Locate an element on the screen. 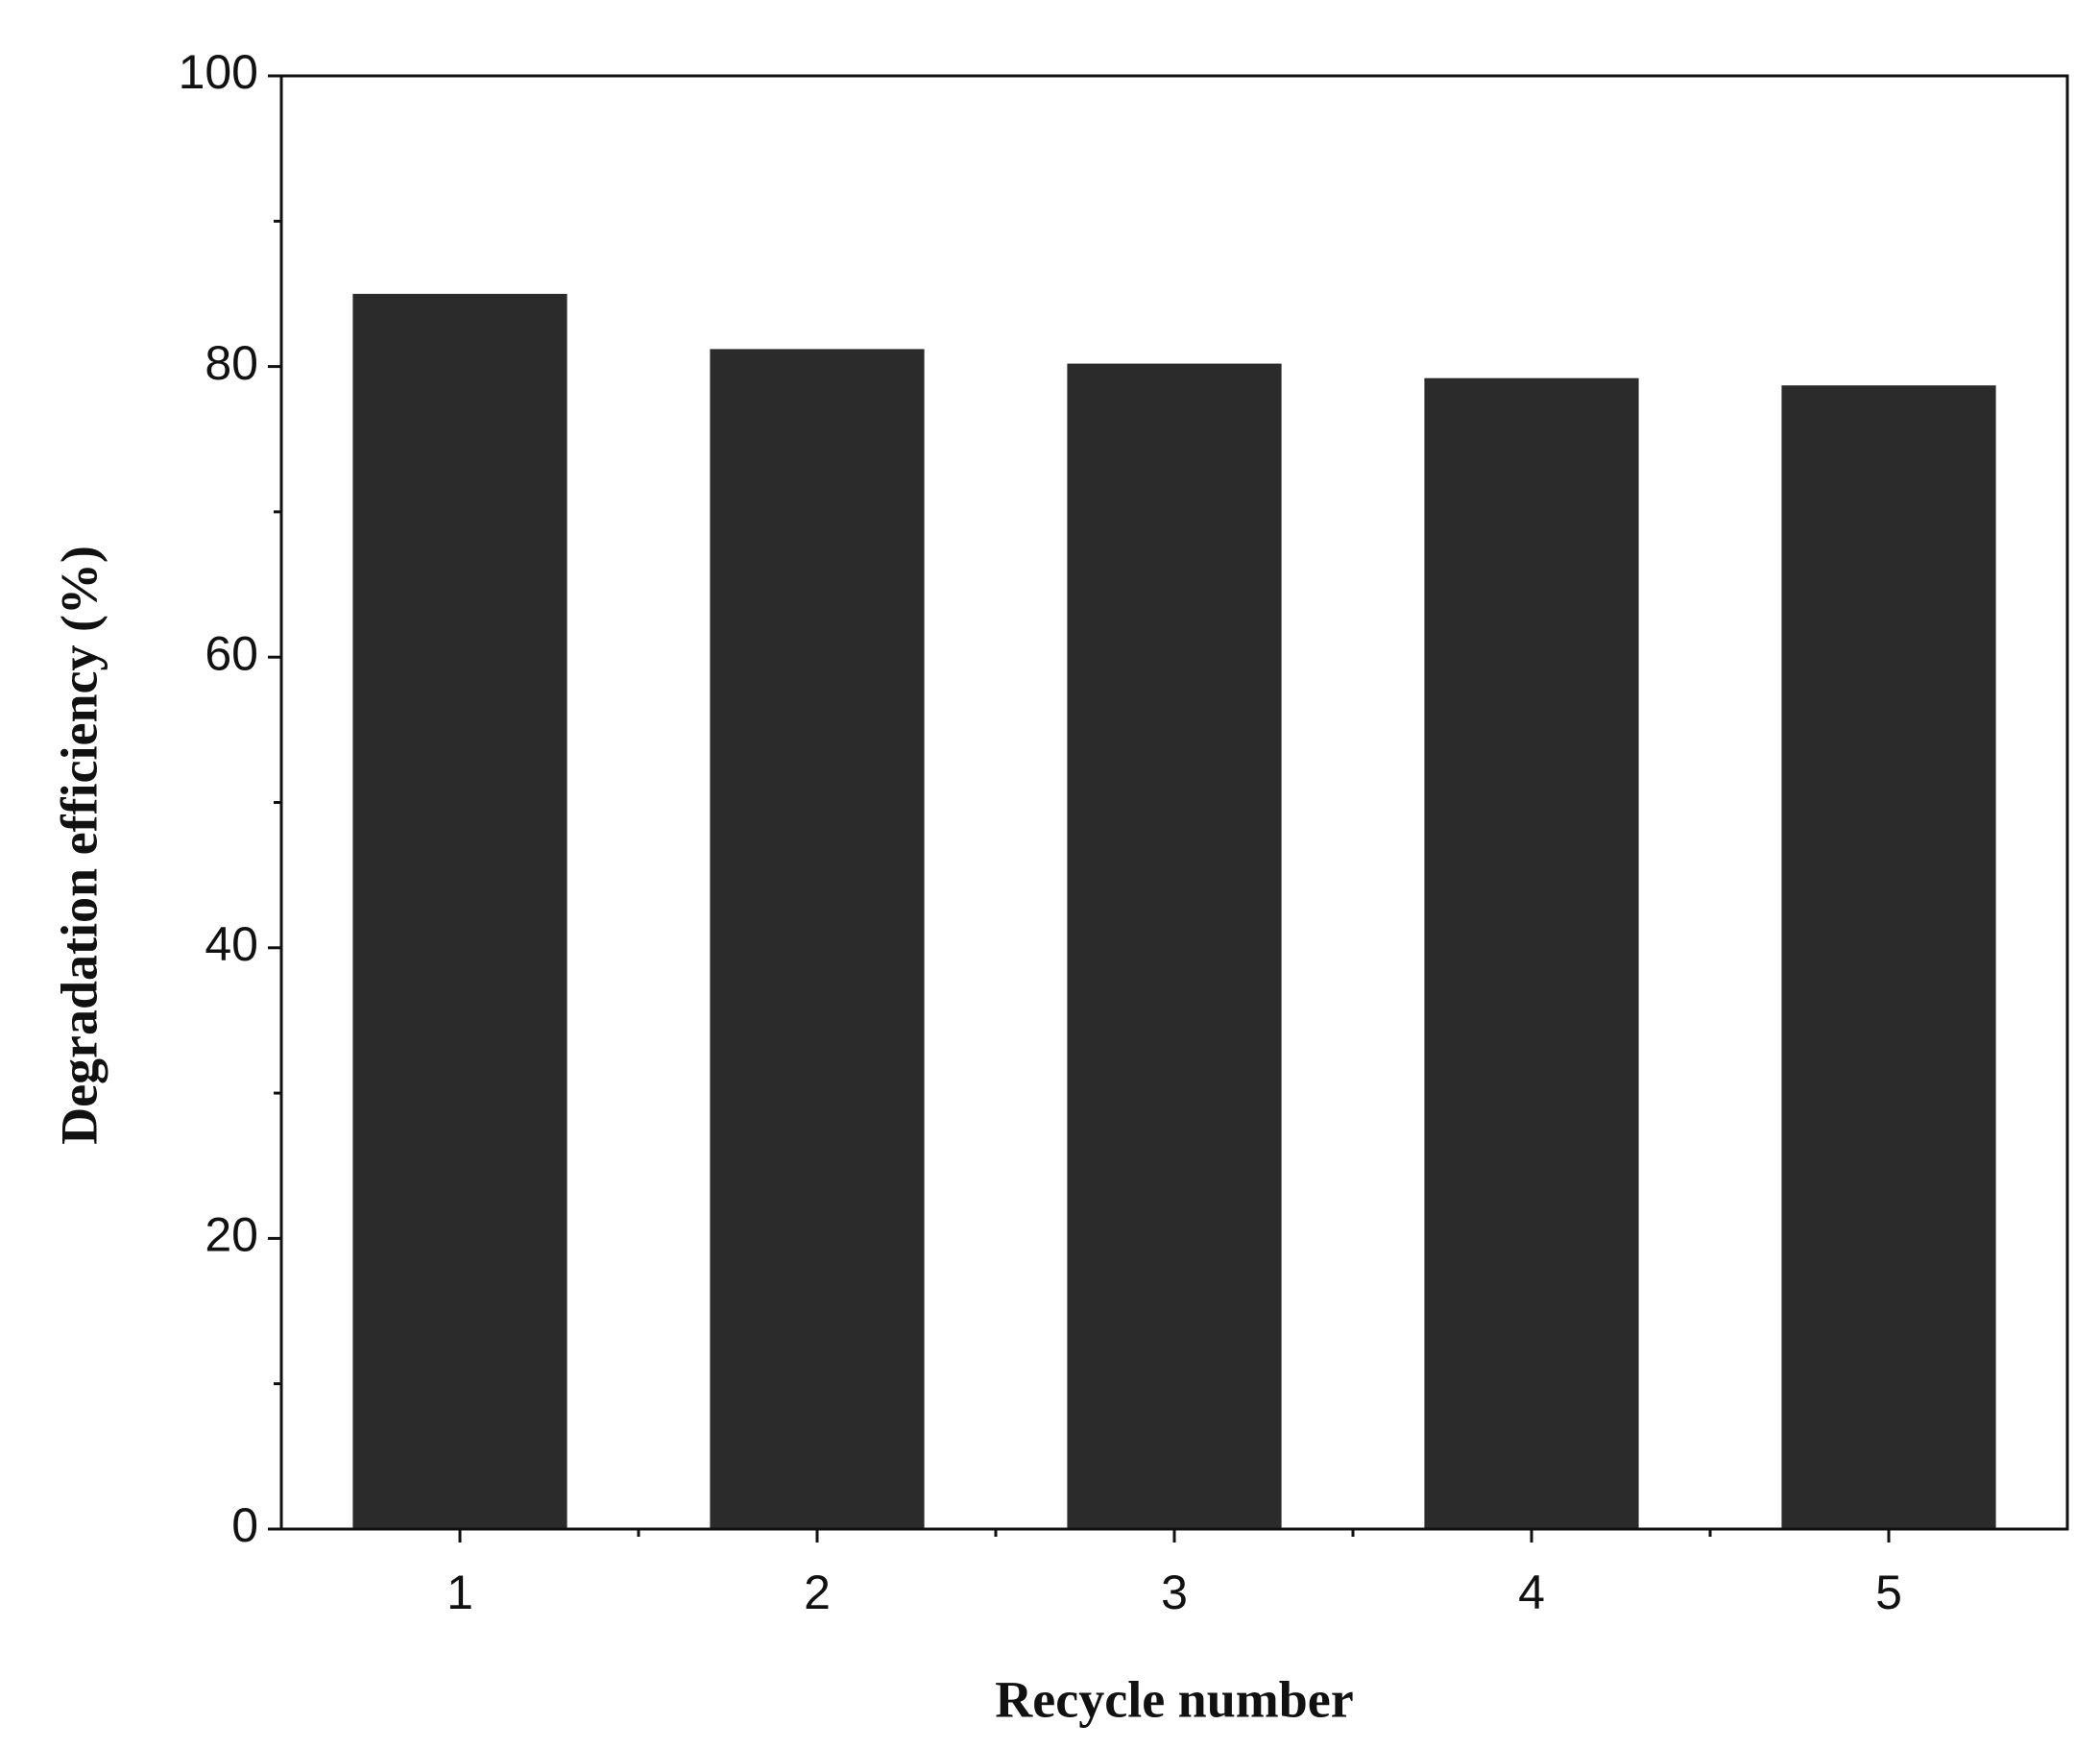 This screenshot has height=1749, width=2100. y-tick-label: 20 is located at coordinates (231, 1235).